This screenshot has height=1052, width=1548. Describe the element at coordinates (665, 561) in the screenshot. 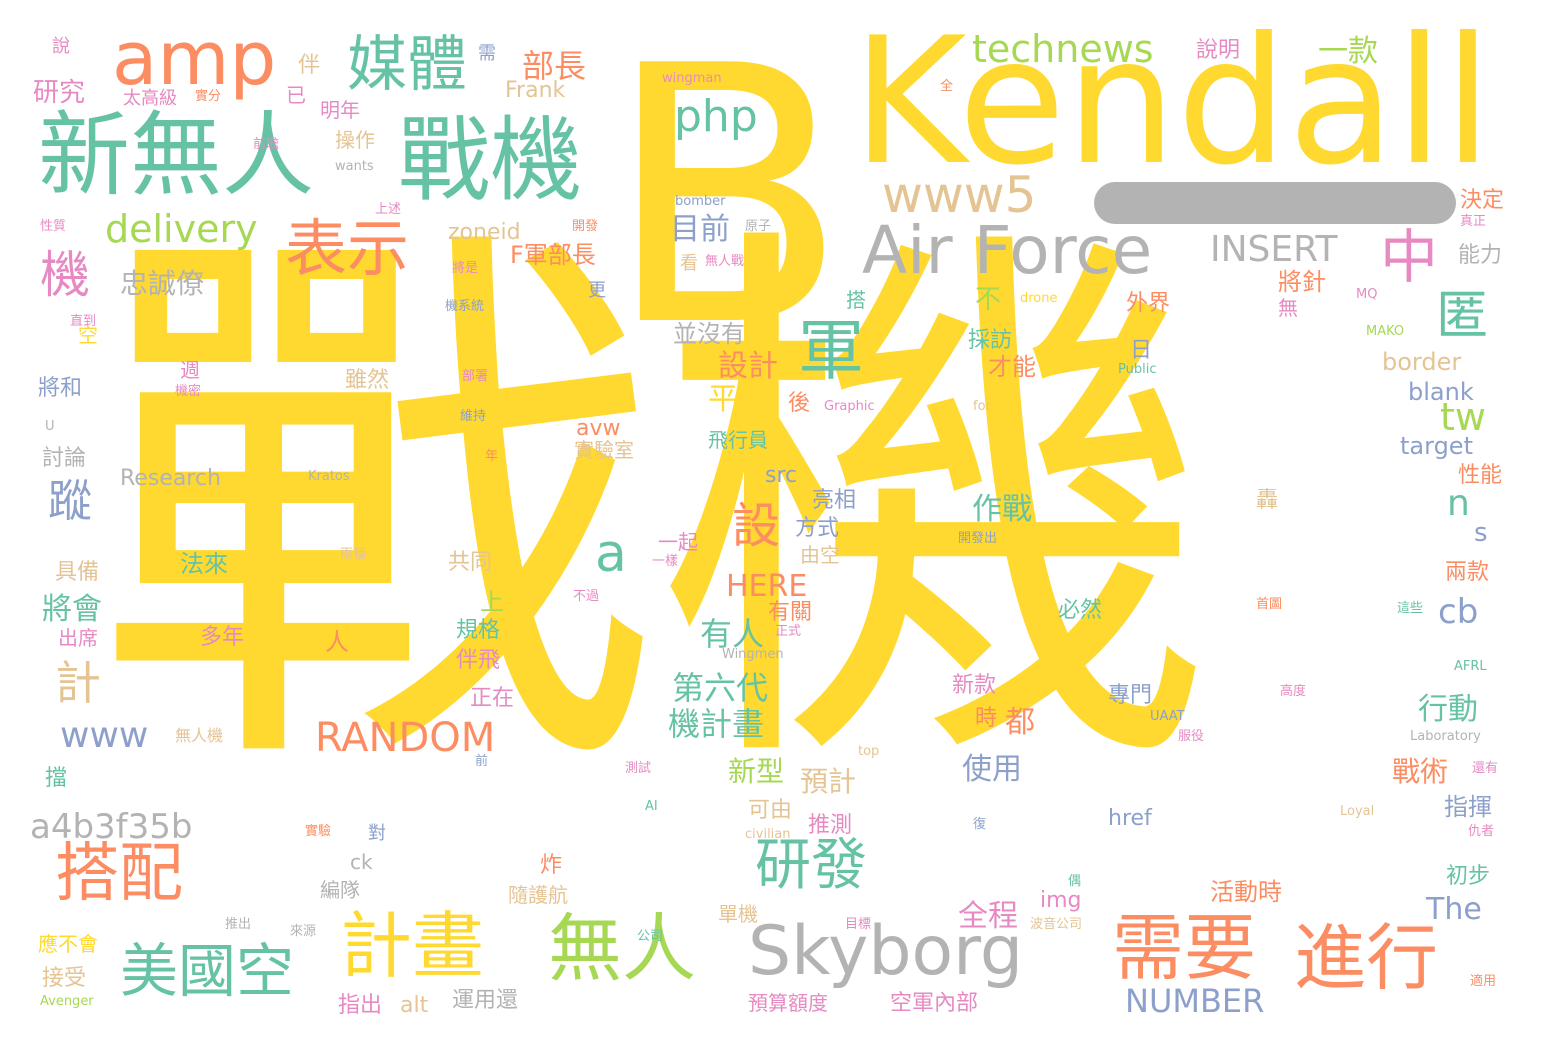

I see `word-cjk-162: 一樣` at that location.